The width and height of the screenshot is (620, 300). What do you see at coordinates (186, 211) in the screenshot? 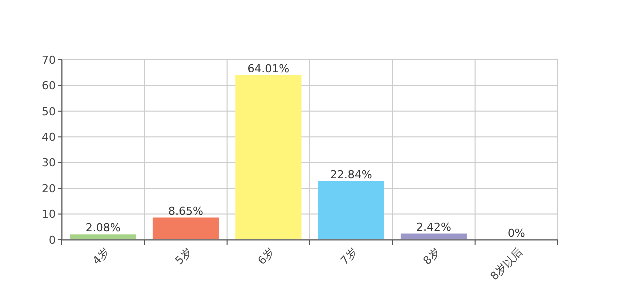
I see `data-label: 8.65%` at bounding box center [186, 211].